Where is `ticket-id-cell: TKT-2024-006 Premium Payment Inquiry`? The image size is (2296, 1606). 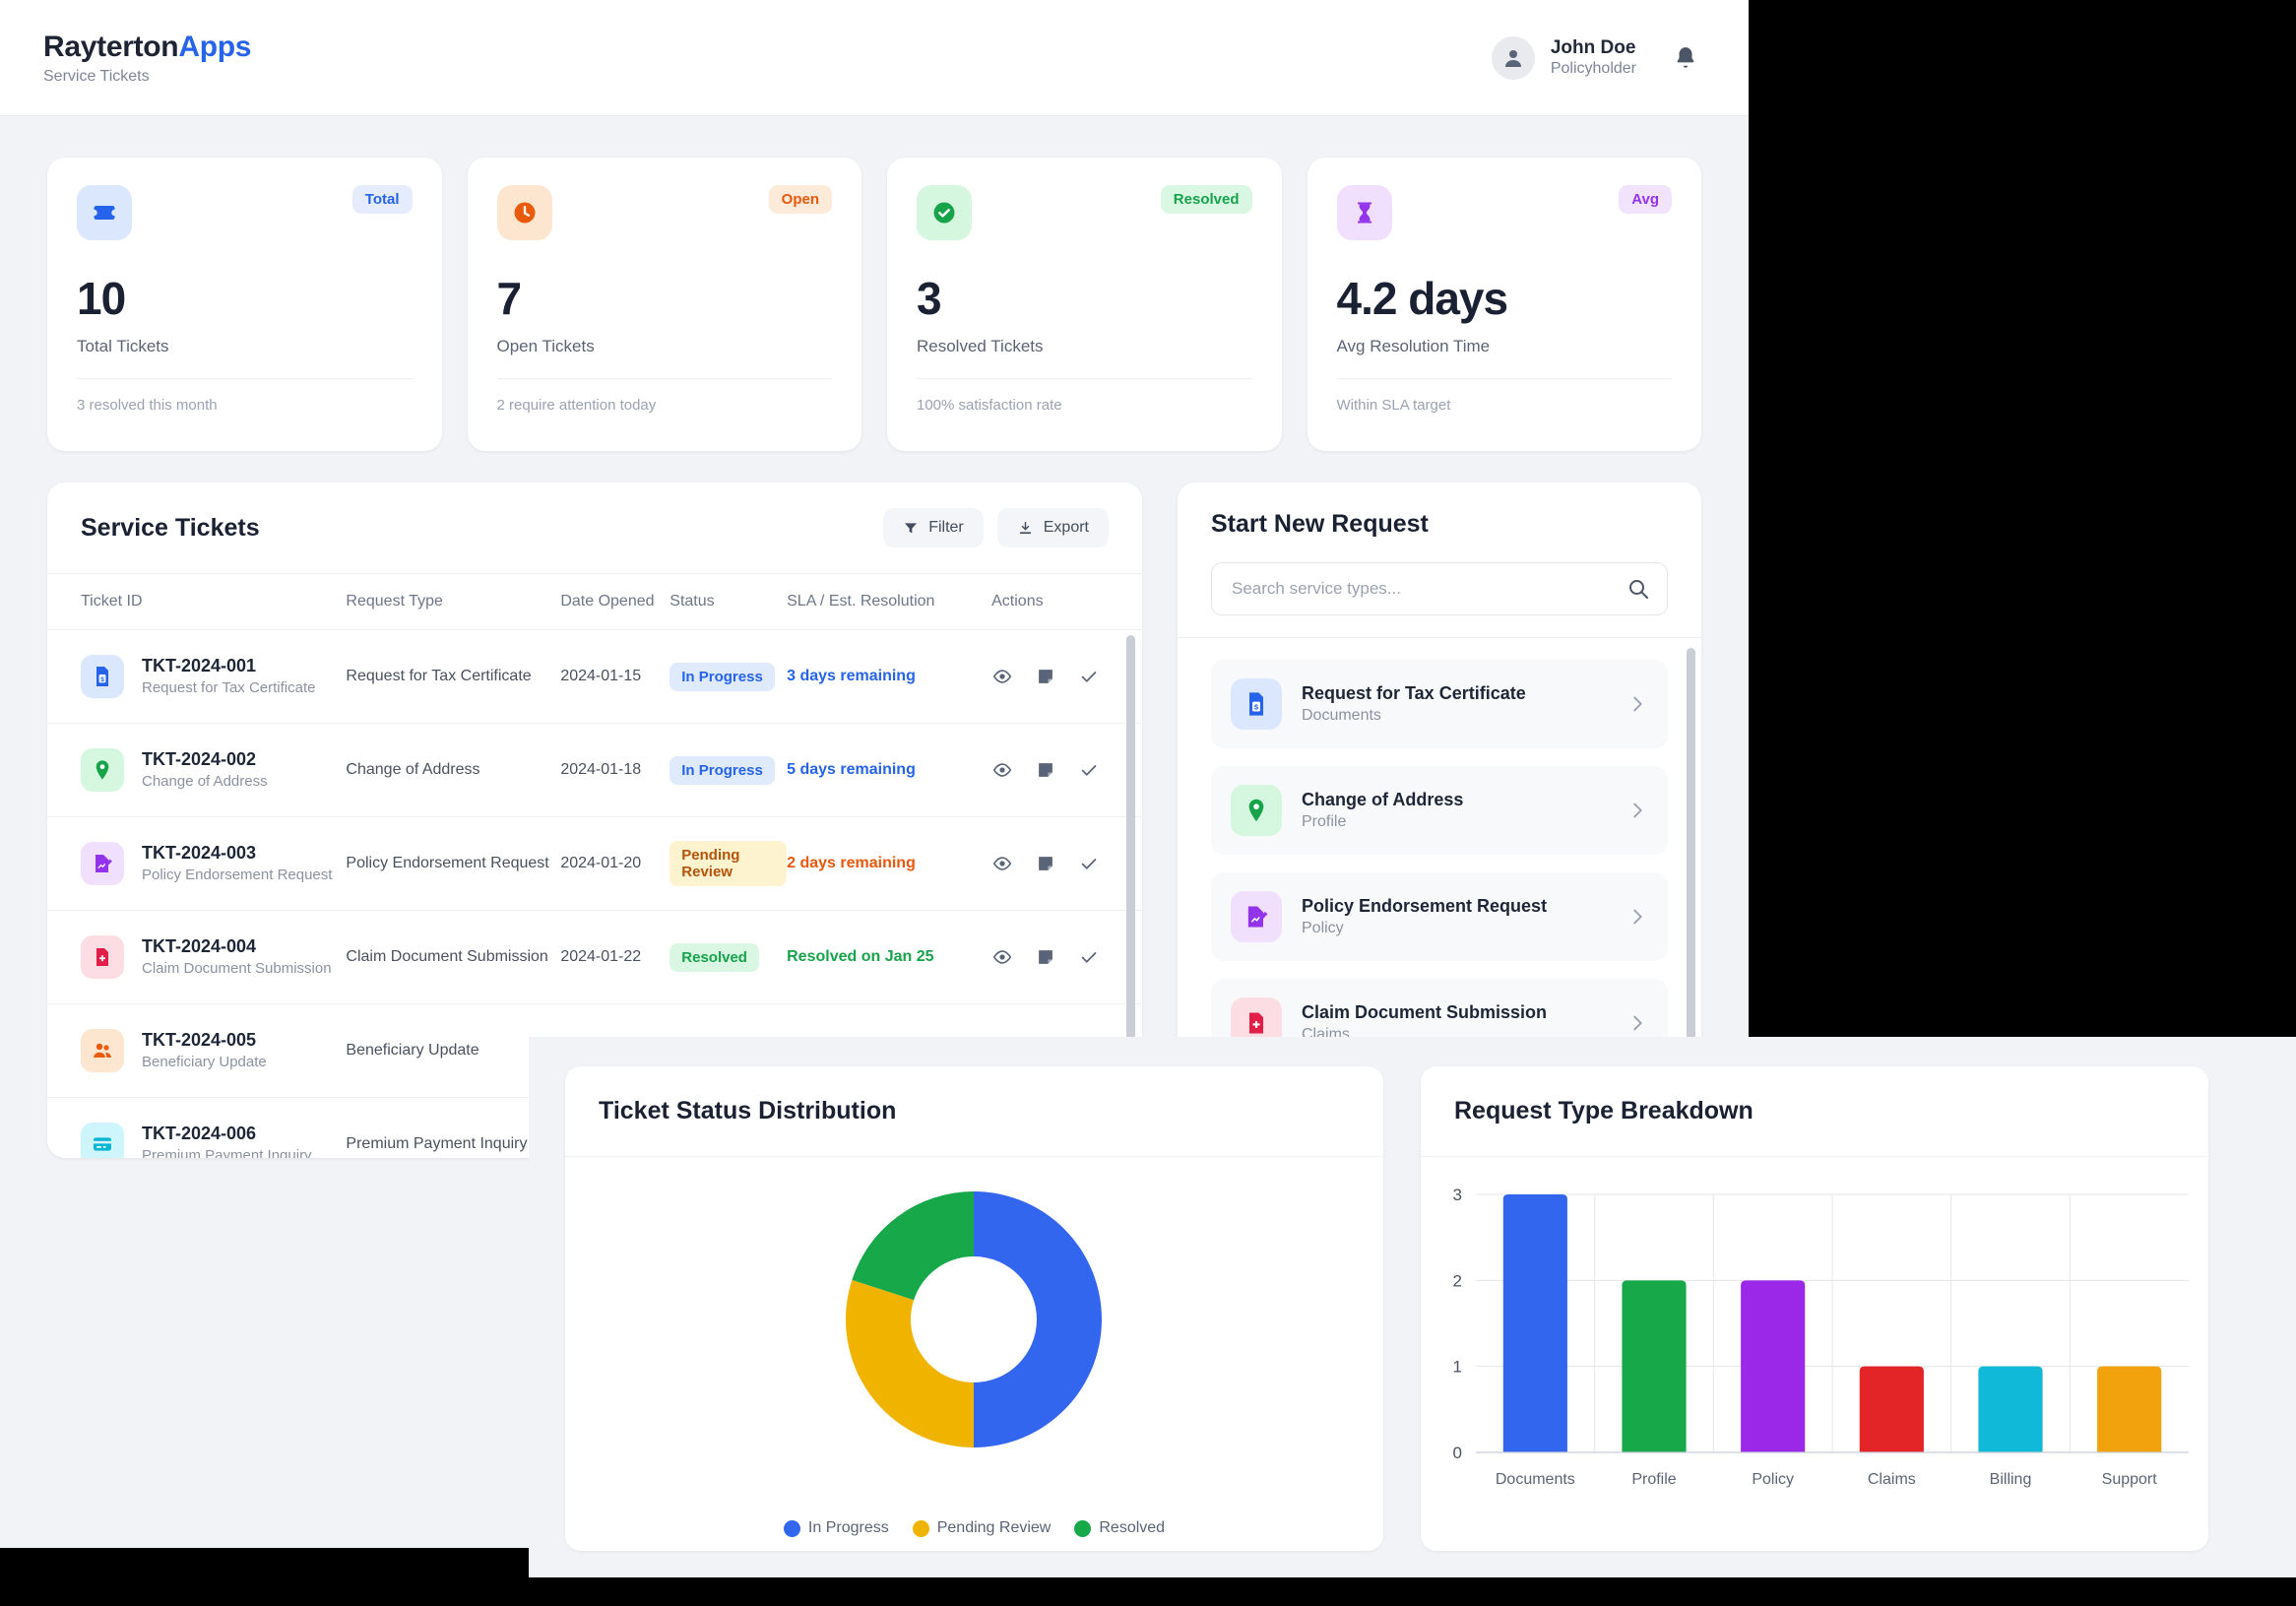
ticket-id-cell: TKT-2024-006 Premium Payment Inquiry is located at coordinates (213, 1141).